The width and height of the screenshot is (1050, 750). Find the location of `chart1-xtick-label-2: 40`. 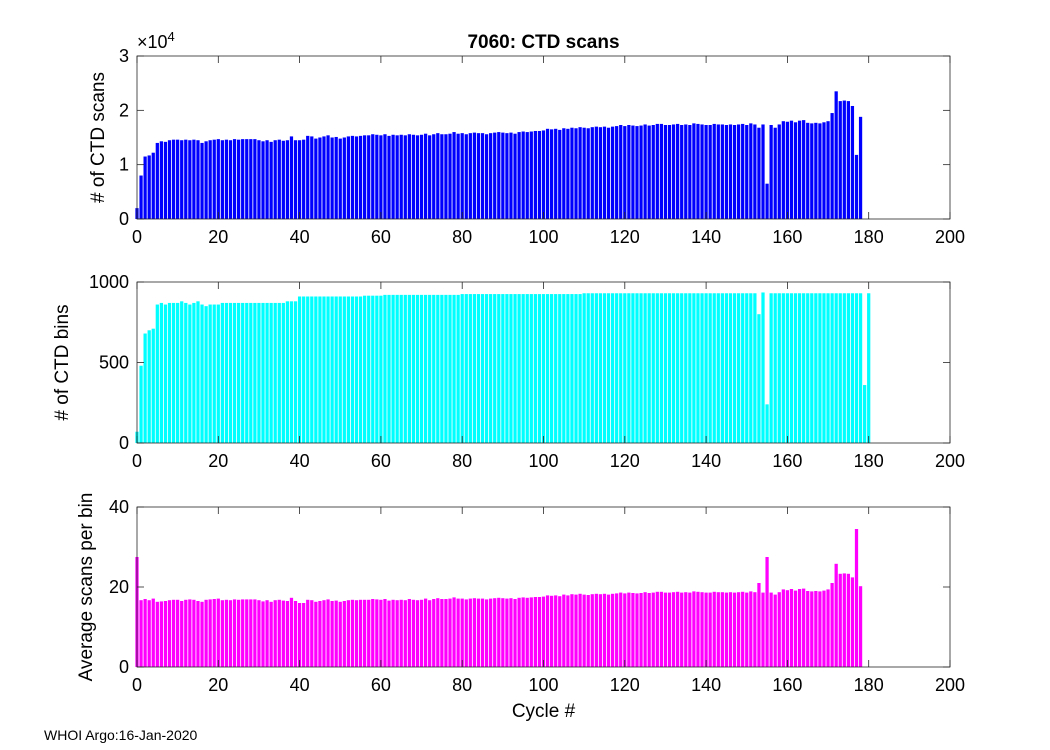

chart1-xtick-label-2: 40 is located at coordinates (300, 461).